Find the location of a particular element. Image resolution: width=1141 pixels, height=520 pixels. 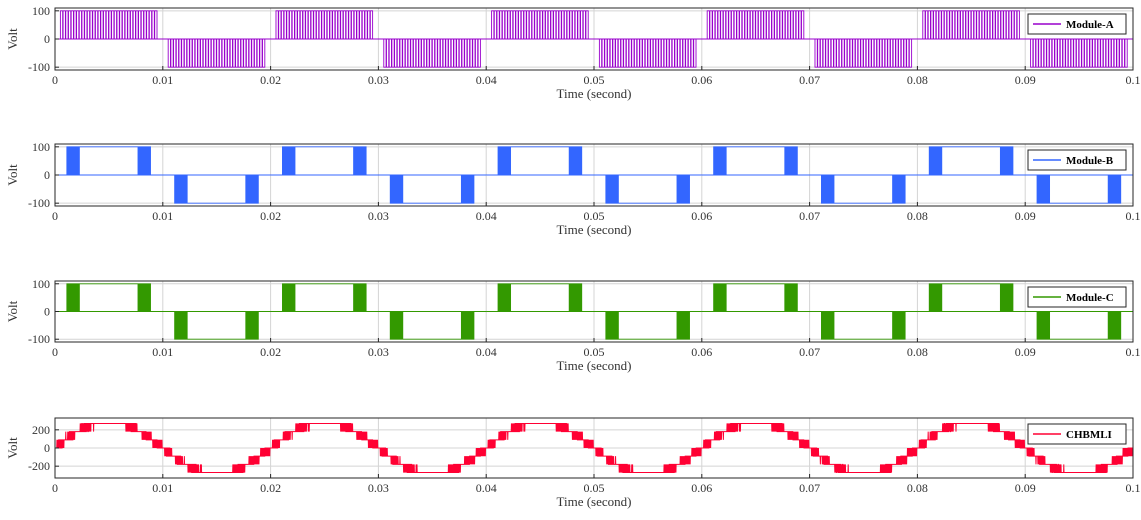

legend: CHBMLI is located at coordinates (1077, 434).